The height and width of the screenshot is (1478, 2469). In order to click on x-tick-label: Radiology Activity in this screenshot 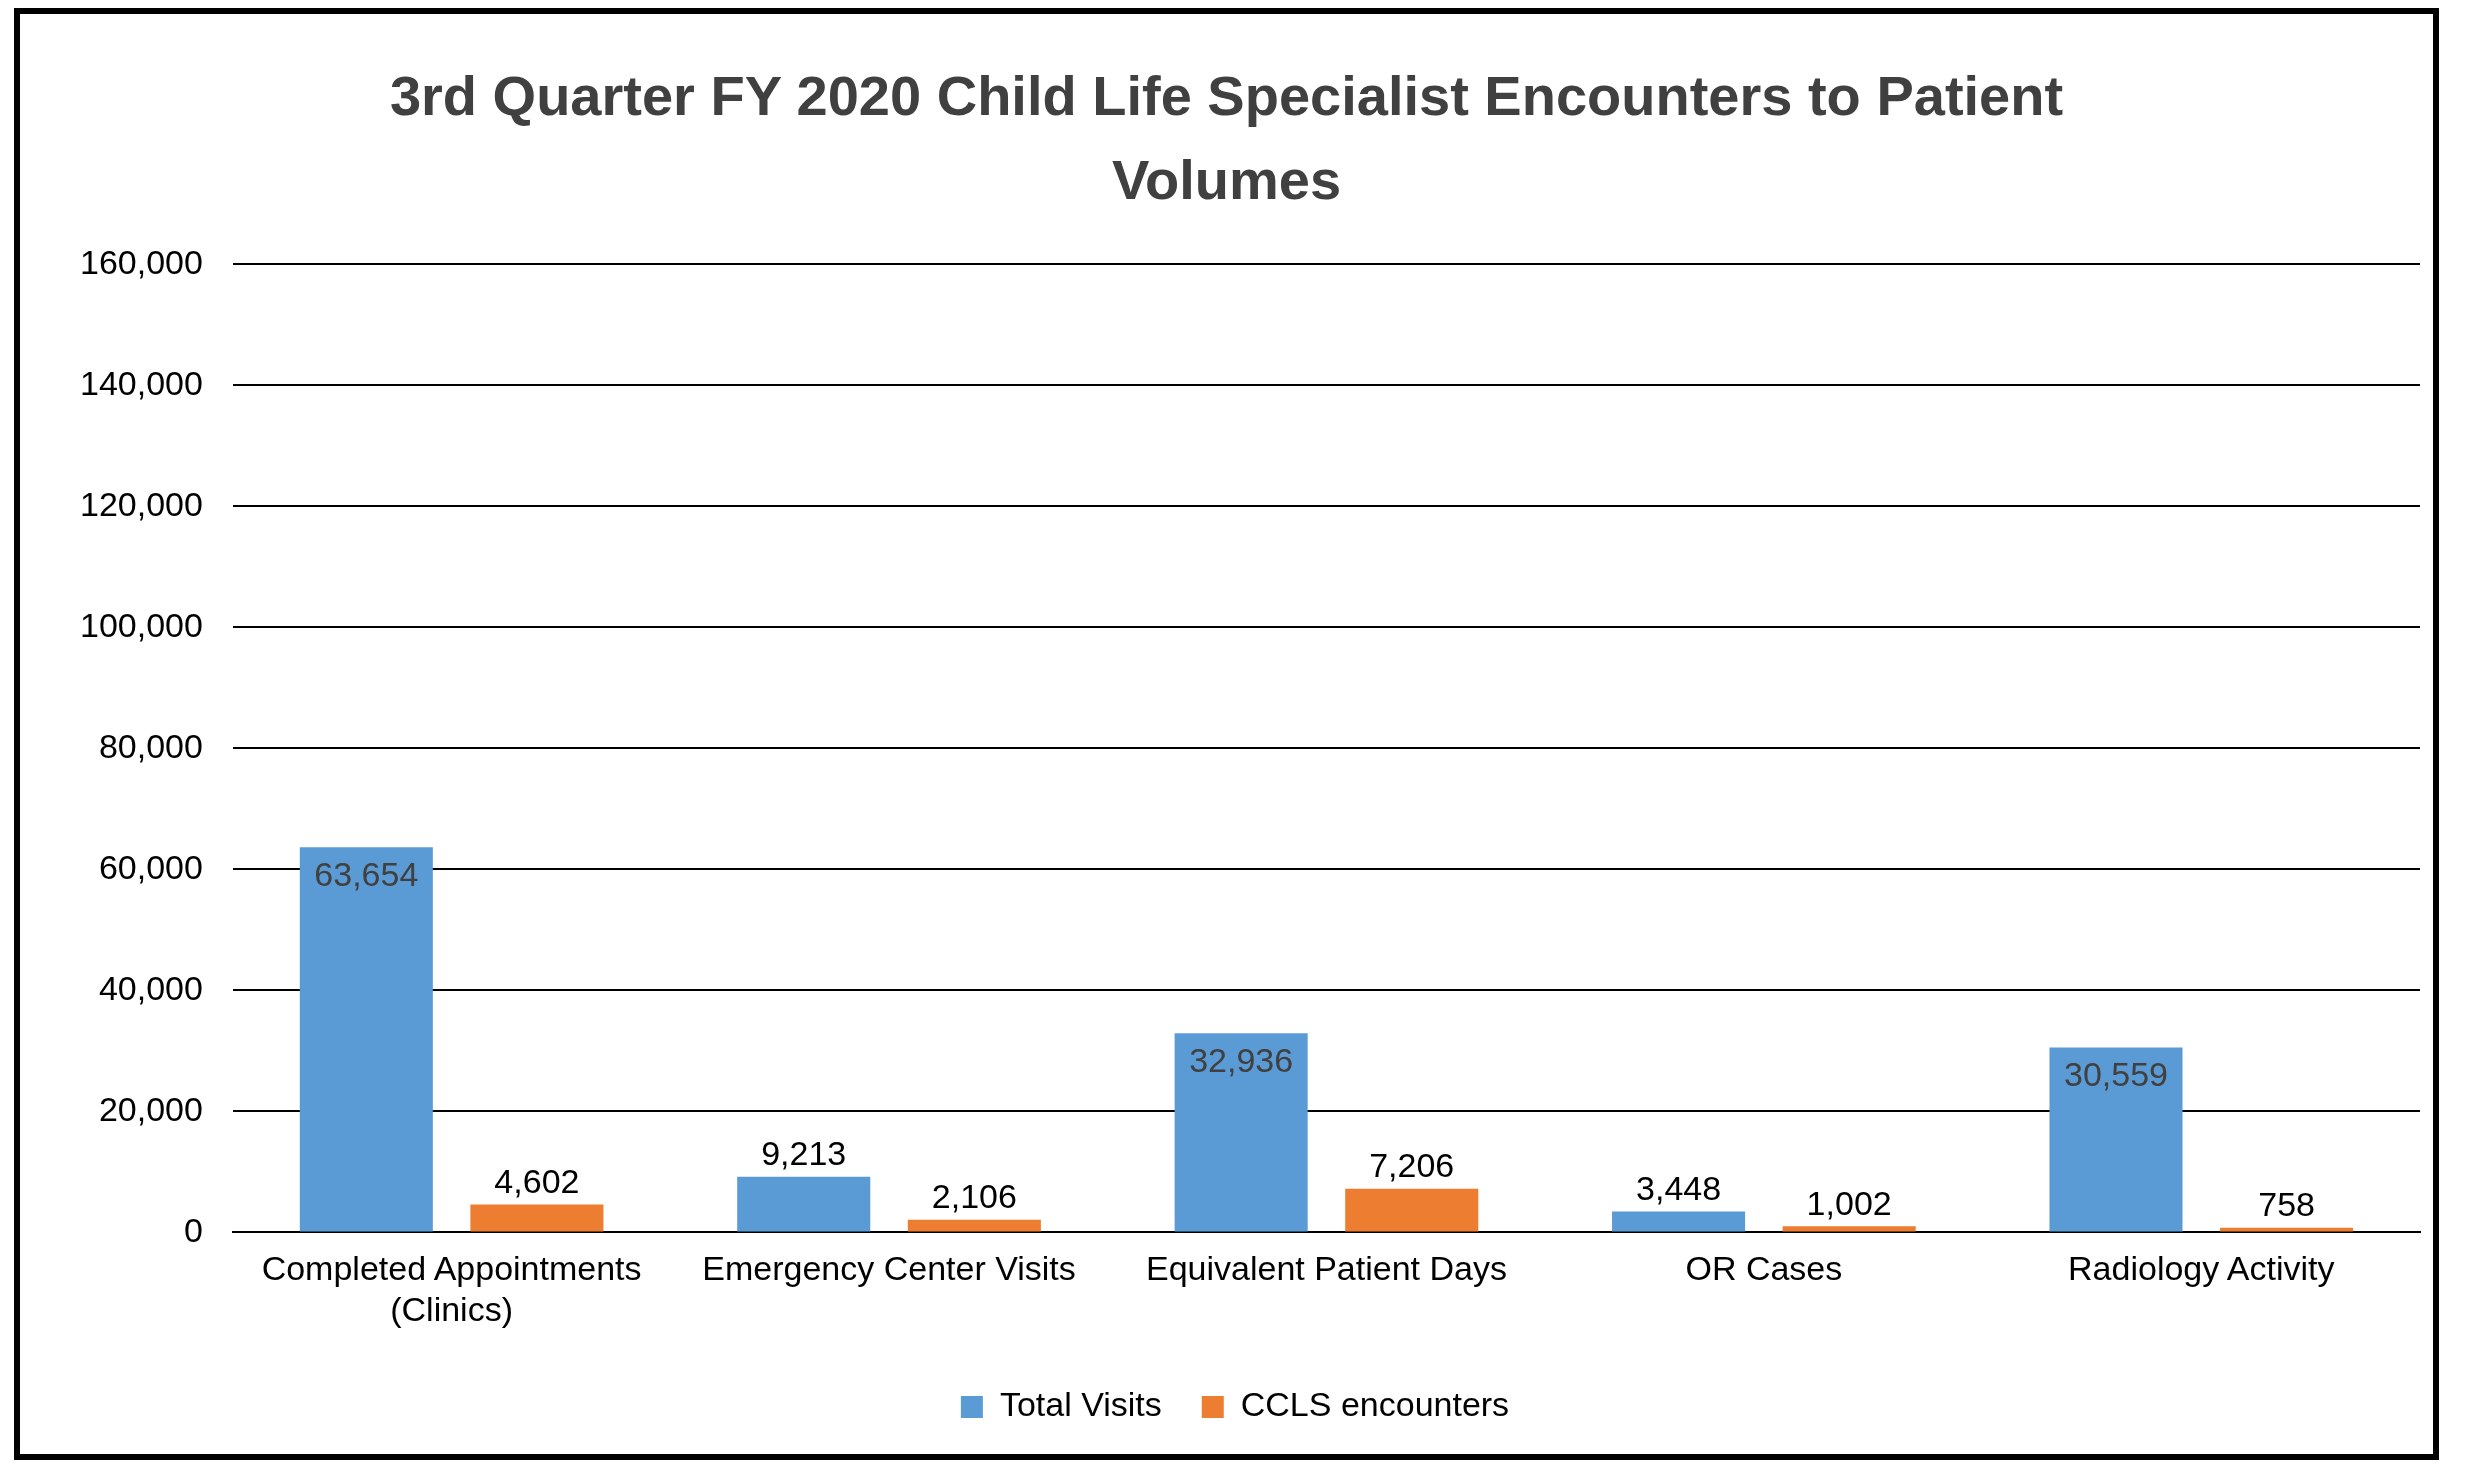, I will do `click(2201, 1268)`.